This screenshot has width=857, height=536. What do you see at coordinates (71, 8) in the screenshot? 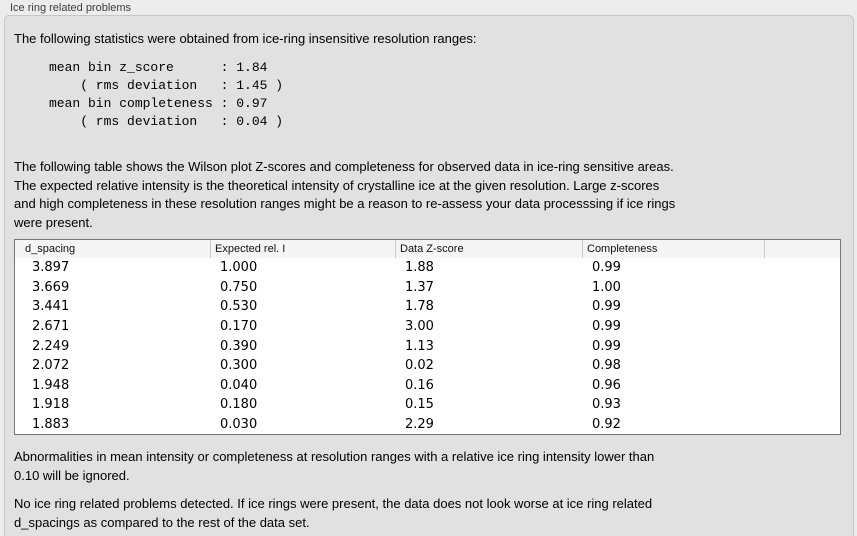
I see `panel-title: Ice ring related problems` at bounding box center [71, 8].